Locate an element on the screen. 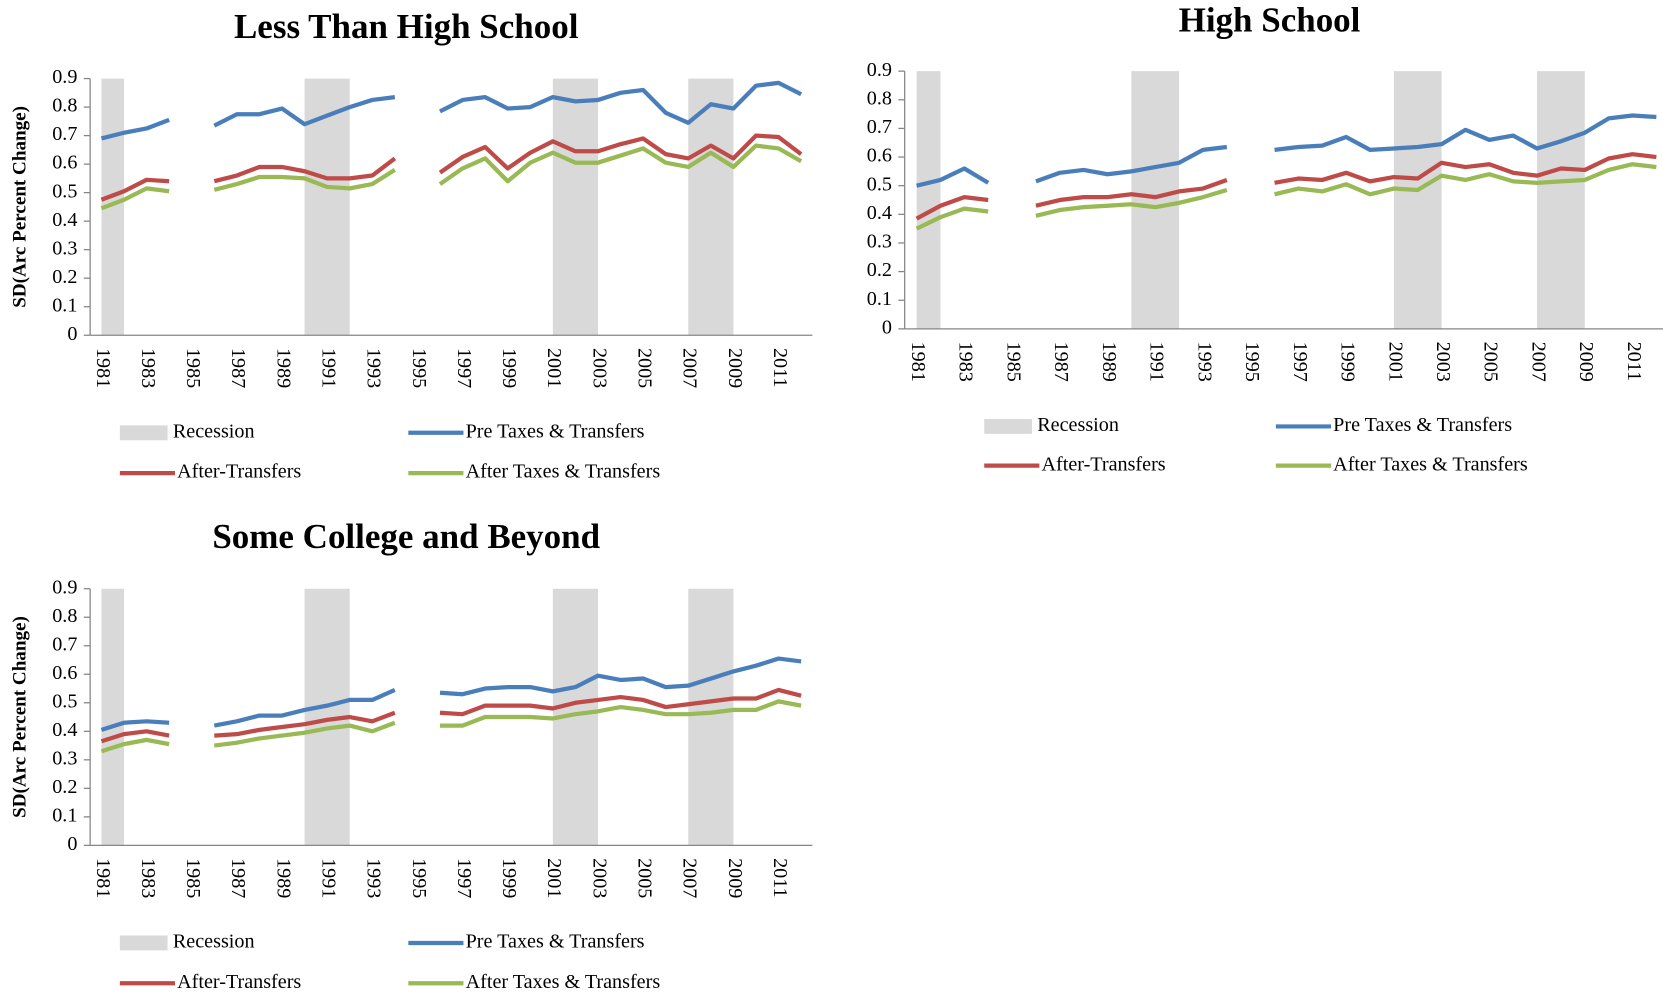 This screenshot has height=995, width=1663. chart-title: Less Than High School is located at coordinates (406, 26).